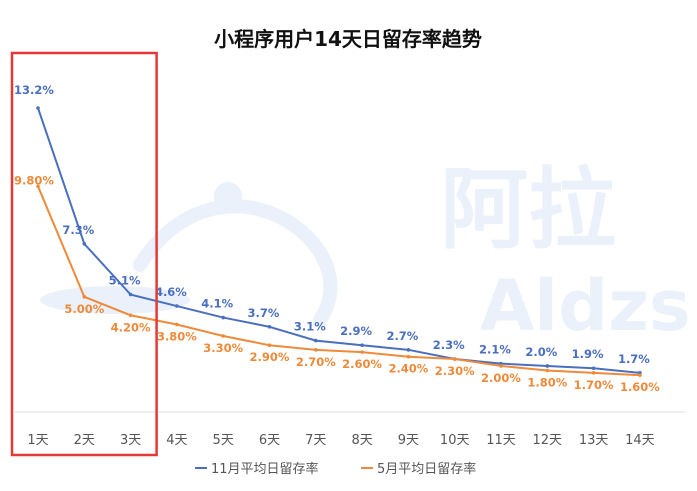  Describe the element at coordinates (528, 209) in the screenshot. I see `watermark-cn: 阿拉` at that location.